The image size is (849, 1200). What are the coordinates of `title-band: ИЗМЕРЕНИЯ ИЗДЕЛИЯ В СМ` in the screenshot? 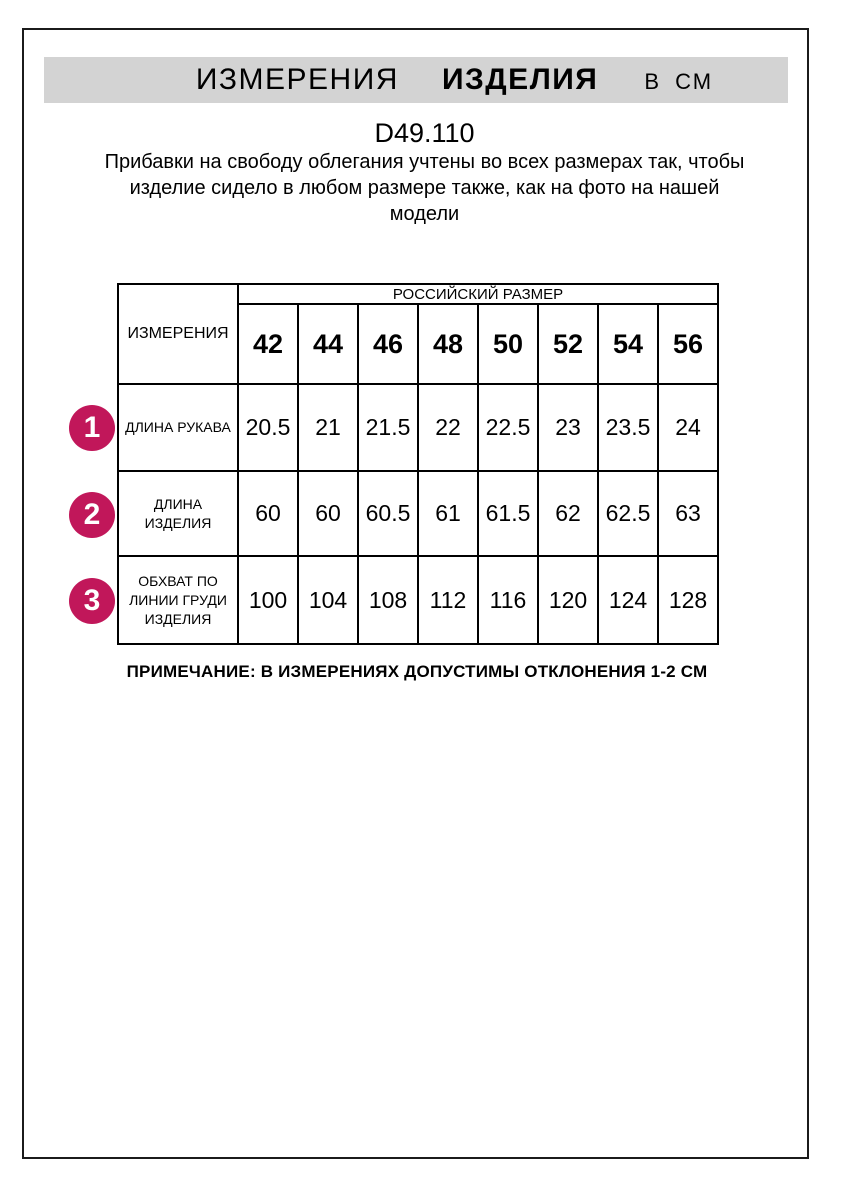 It's located at (416, 80).